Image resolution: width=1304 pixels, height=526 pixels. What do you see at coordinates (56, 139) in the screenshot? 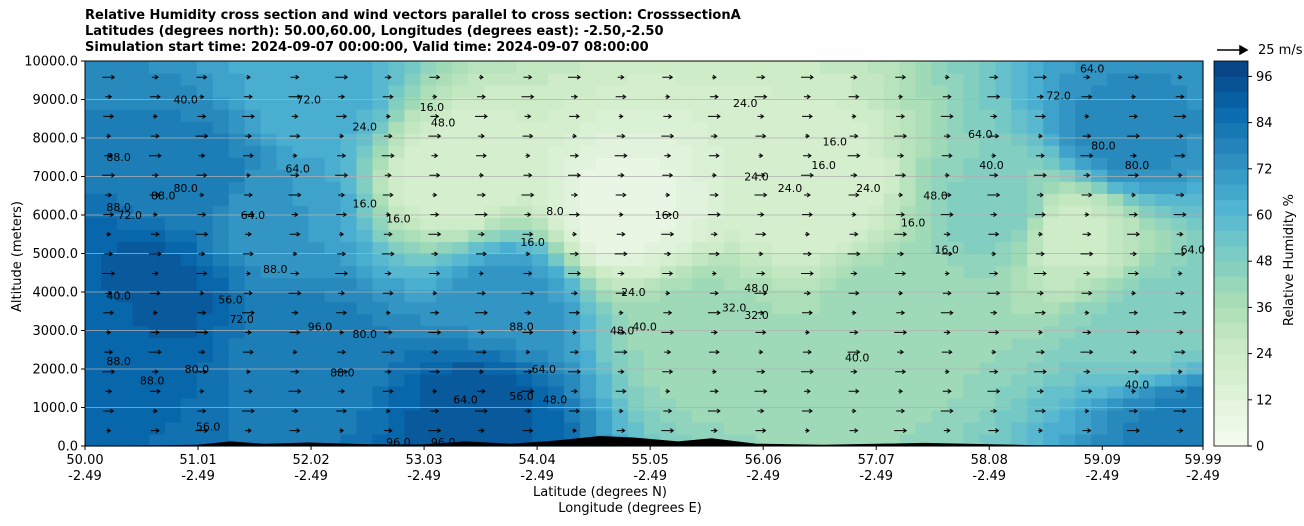
I see `y-tick-label: 8000.0` at bounding box center [56, 139].